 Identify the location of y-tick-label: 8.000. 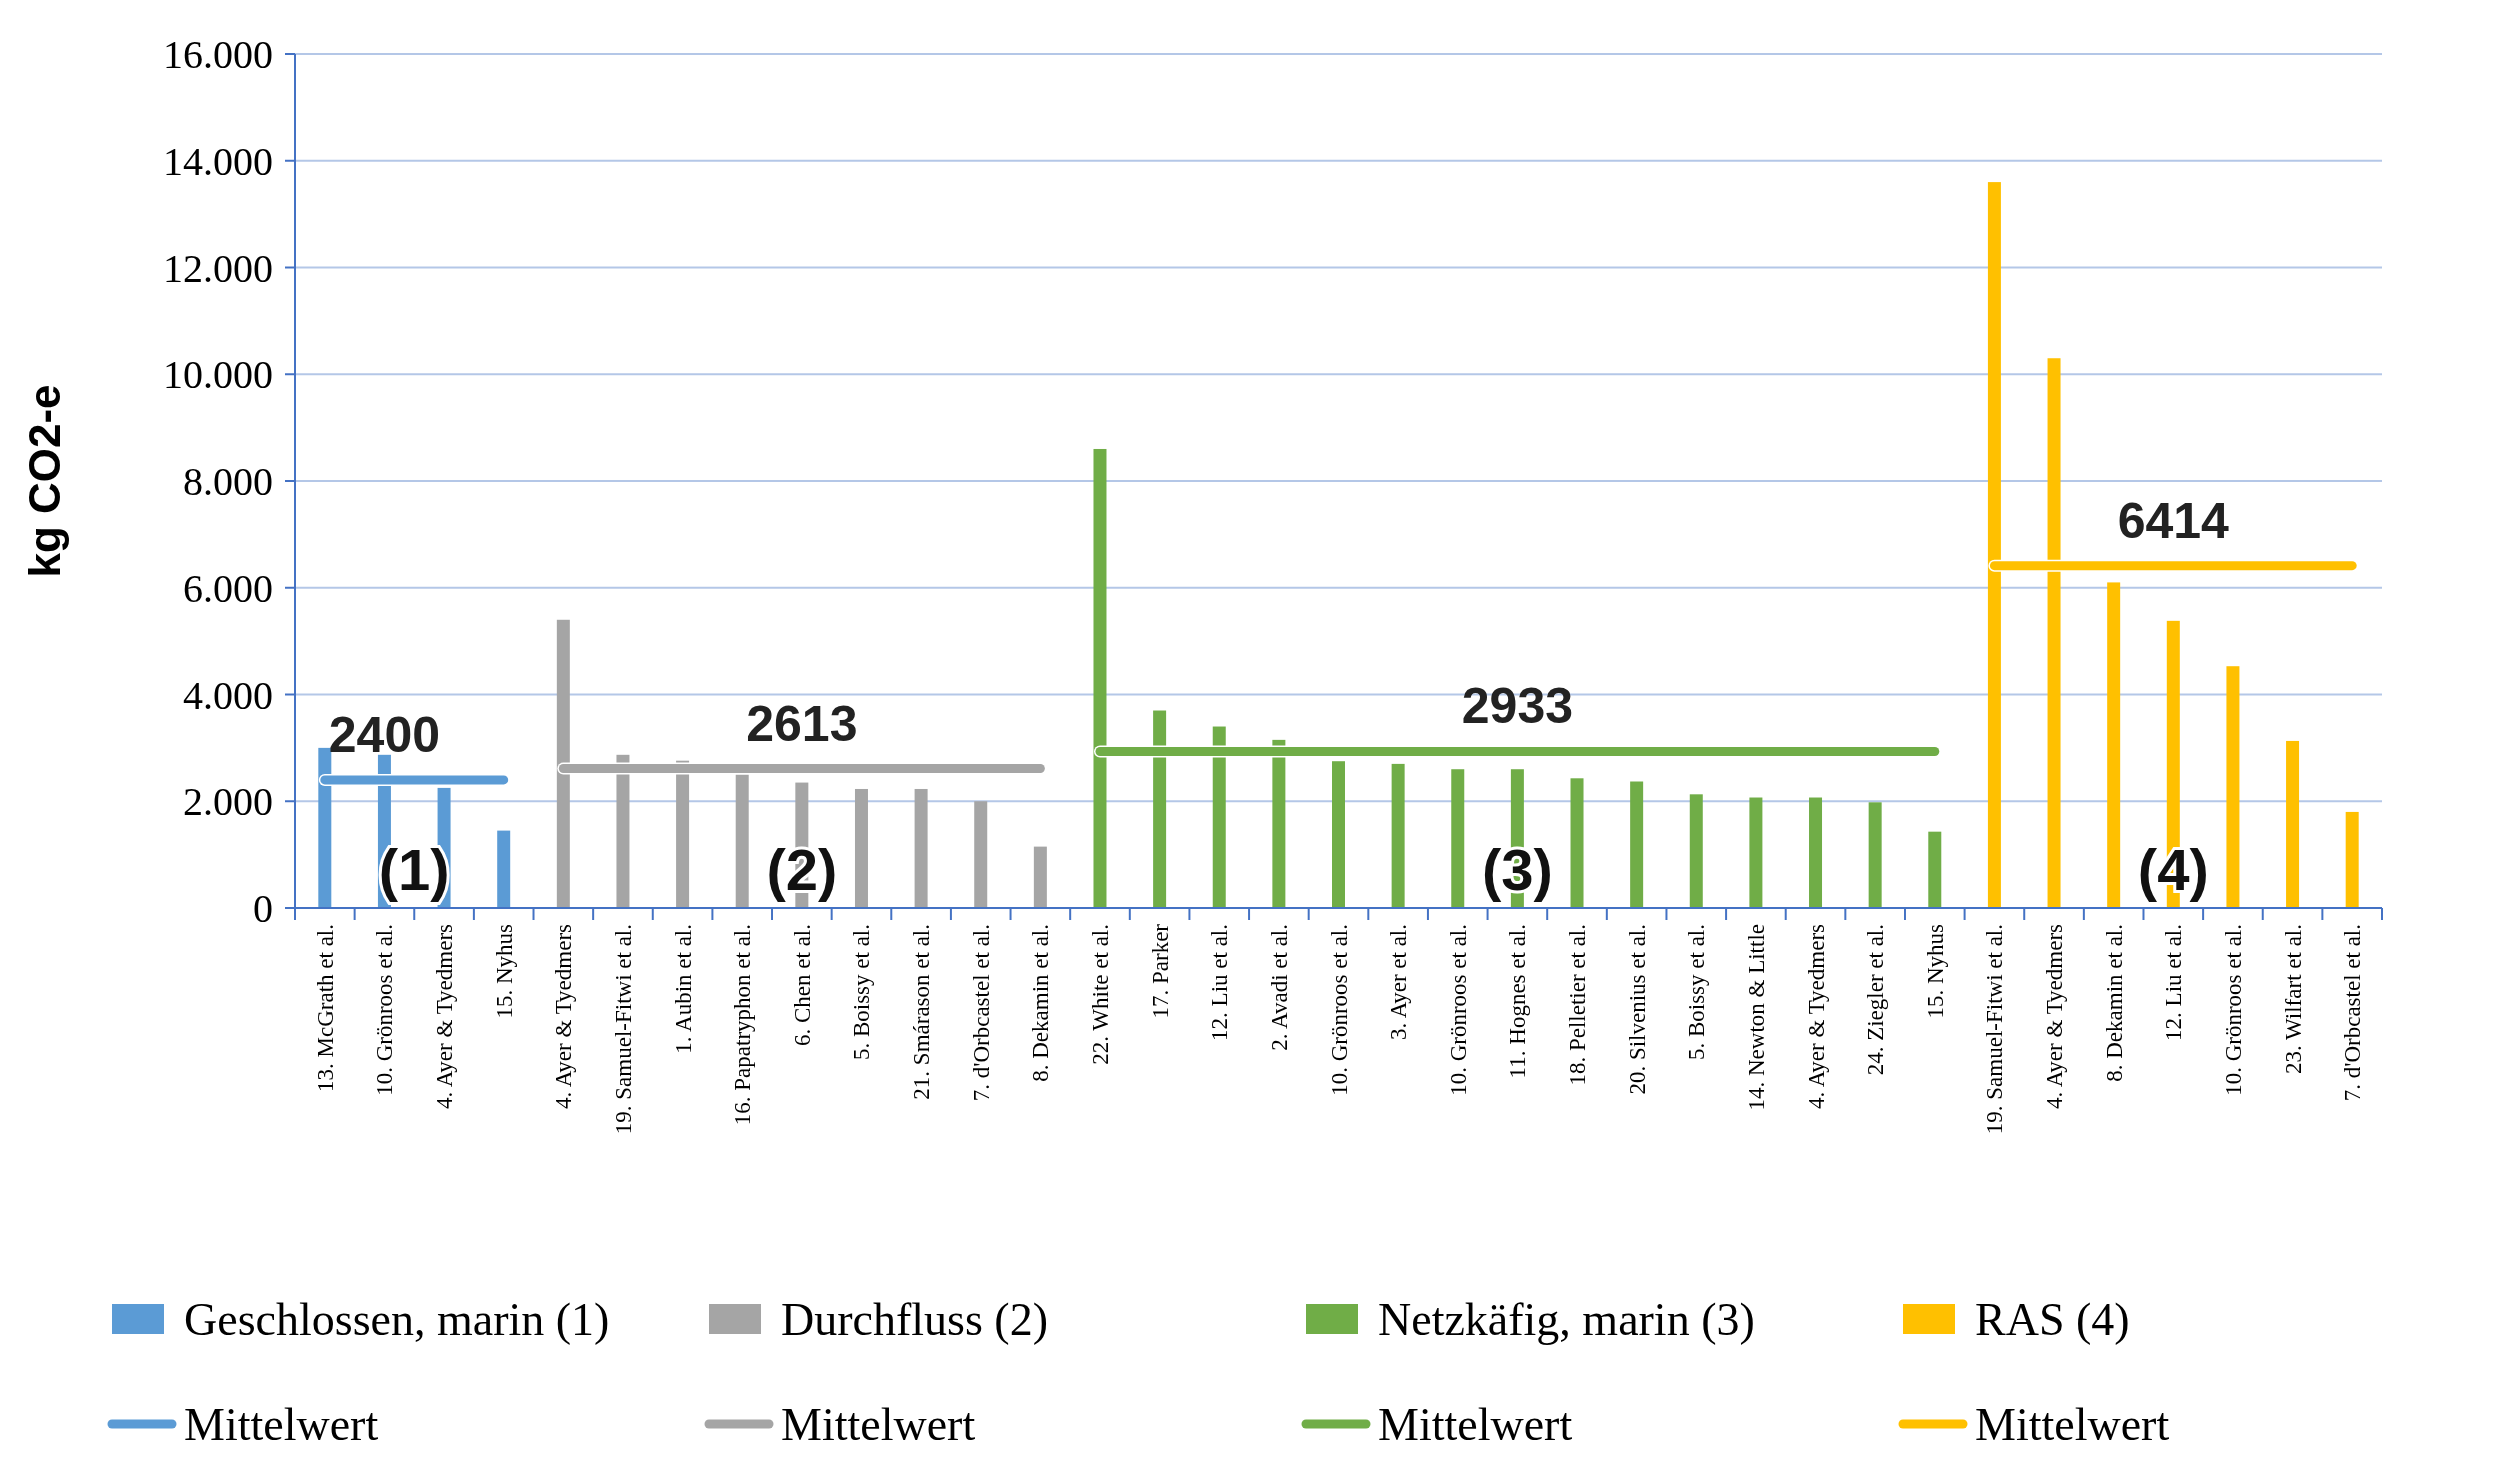
(228, 481).